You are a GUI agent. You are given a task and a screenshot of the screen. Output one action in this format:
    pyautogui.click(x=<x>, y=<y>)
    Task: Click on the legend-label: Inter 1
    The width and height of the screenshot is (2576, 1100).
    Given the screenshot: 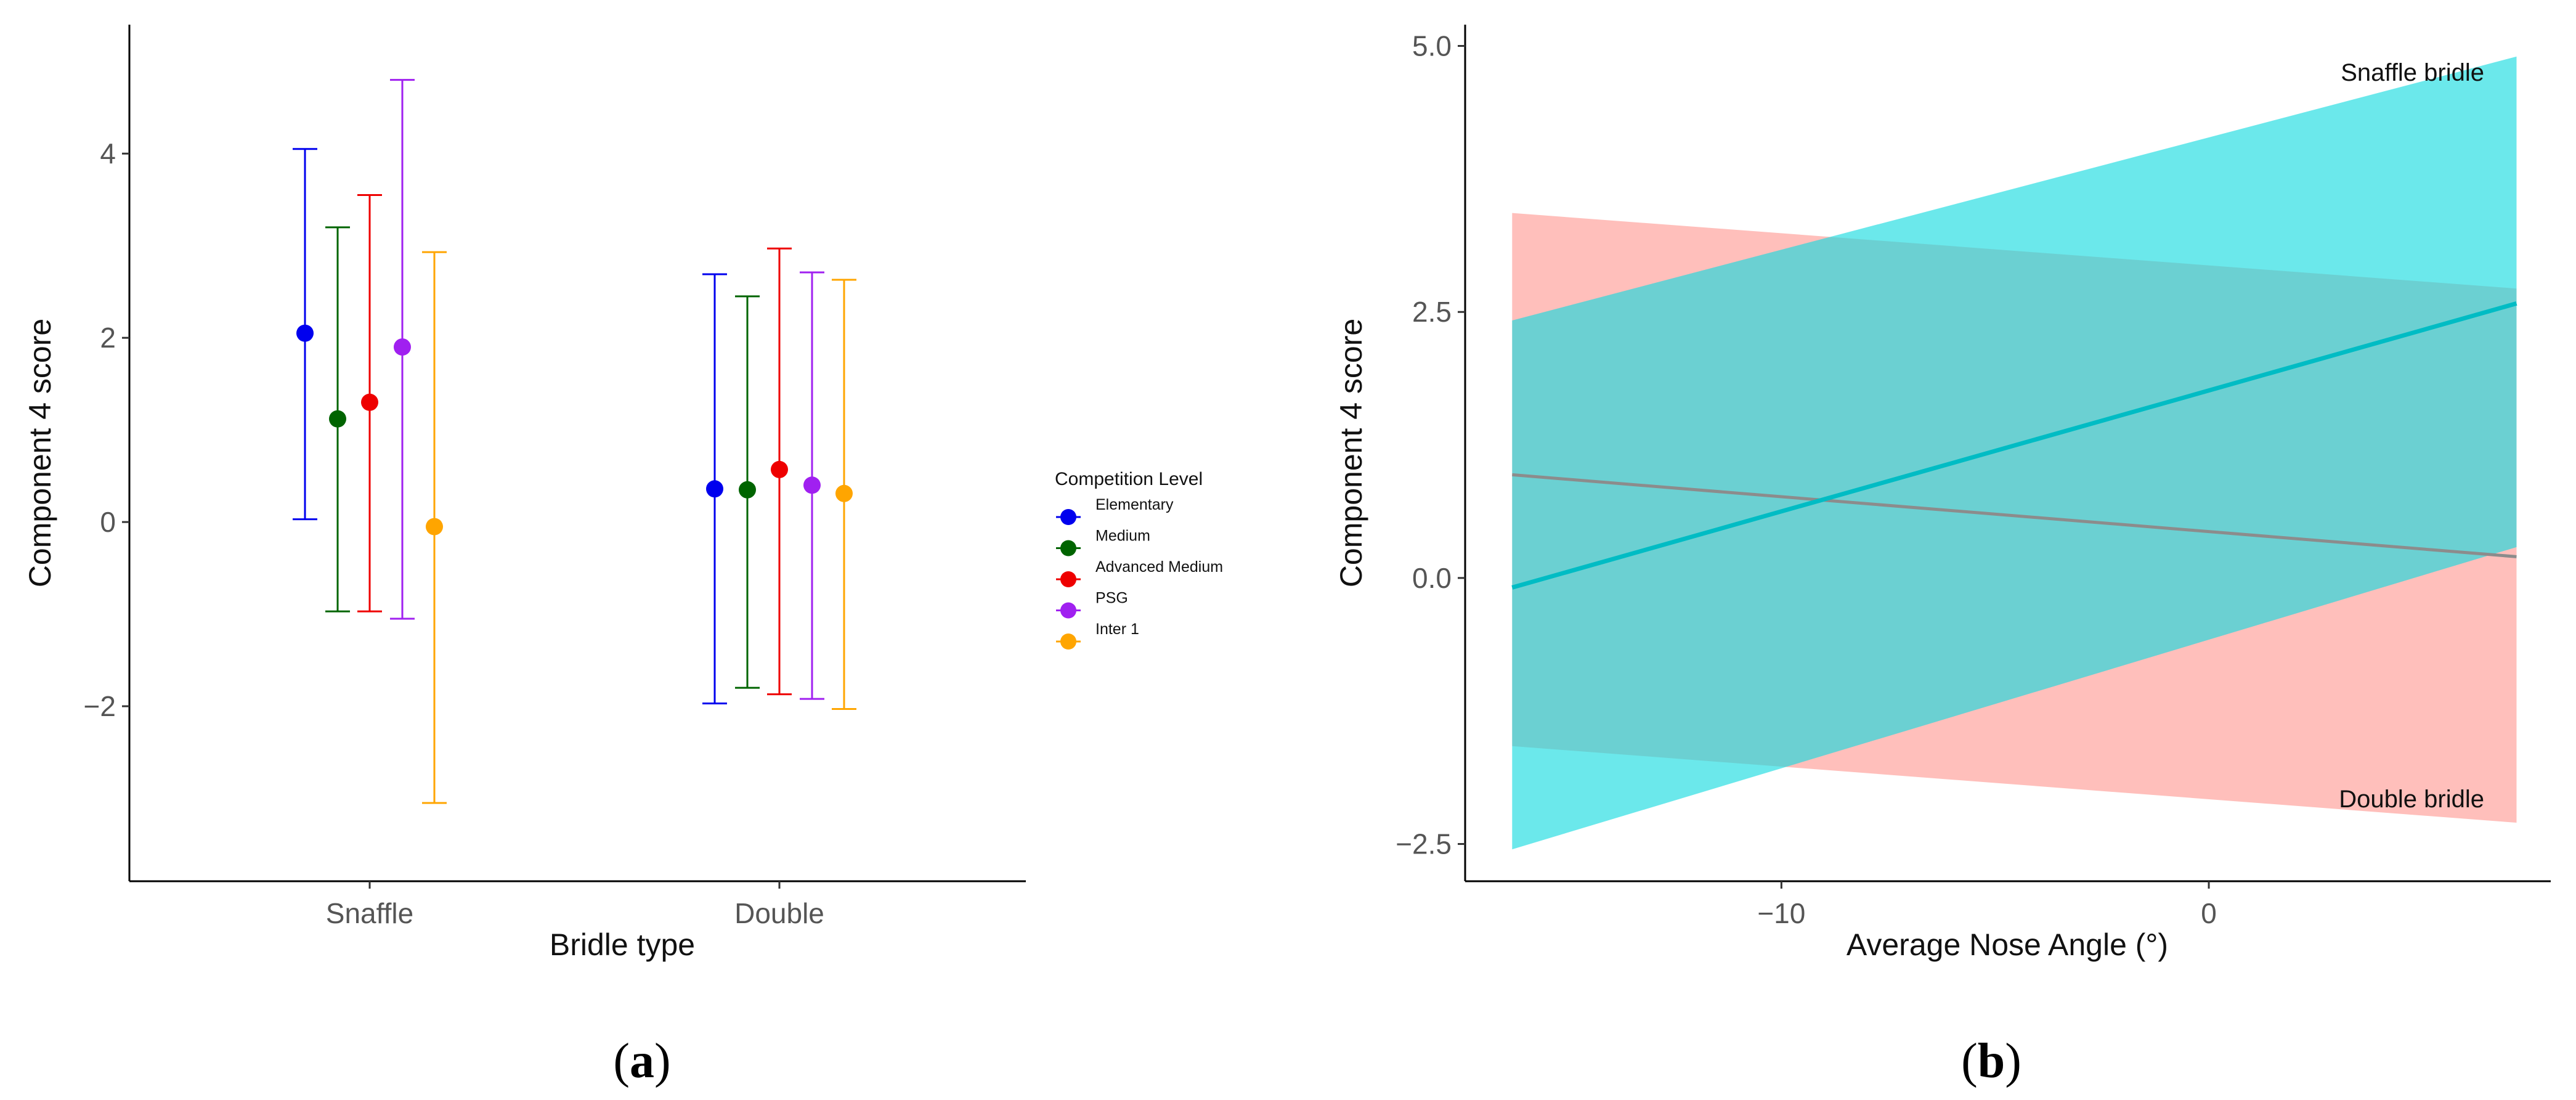 What is the action you would take?
    pyautogui.click(x=1117, y=629)
    